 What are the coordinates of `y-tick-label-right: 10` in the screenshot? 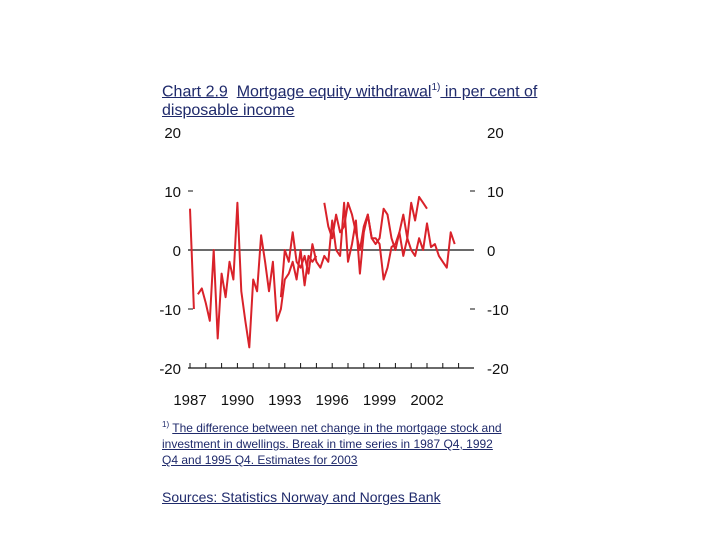 It's located at (495, 192).